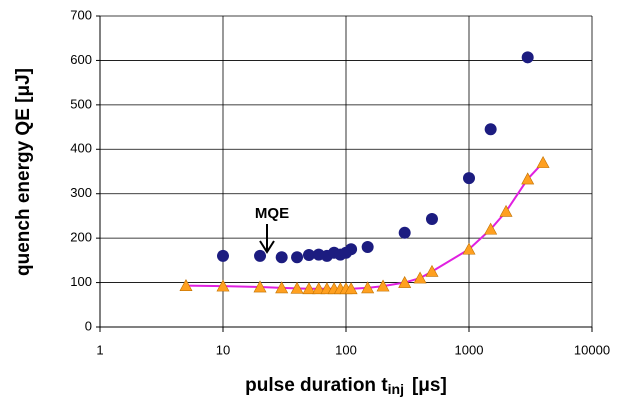 The width and height of the screenshot is (638, 405). Describe the element at coordinates (346, 349) in the screenshot. I see `x-tick-label: 100` at that location.